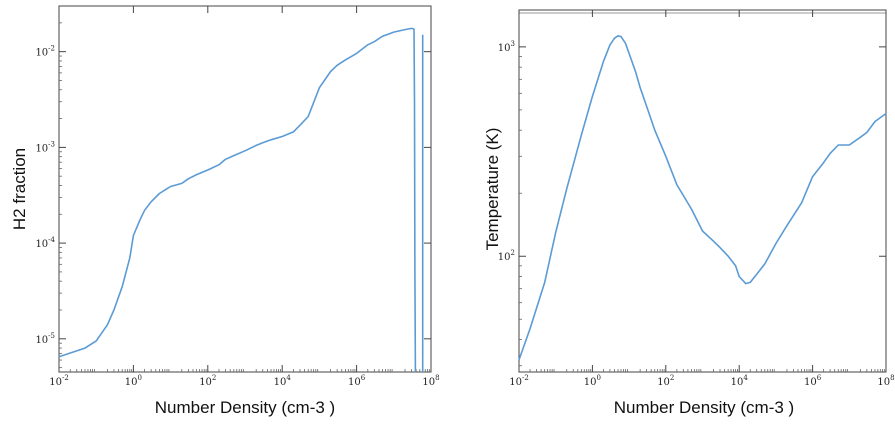 The height and width of the screenshot is (425, 895). I want to click on right-x-axis-label-text: Number Density (cm-3 ), so click(704, 407).